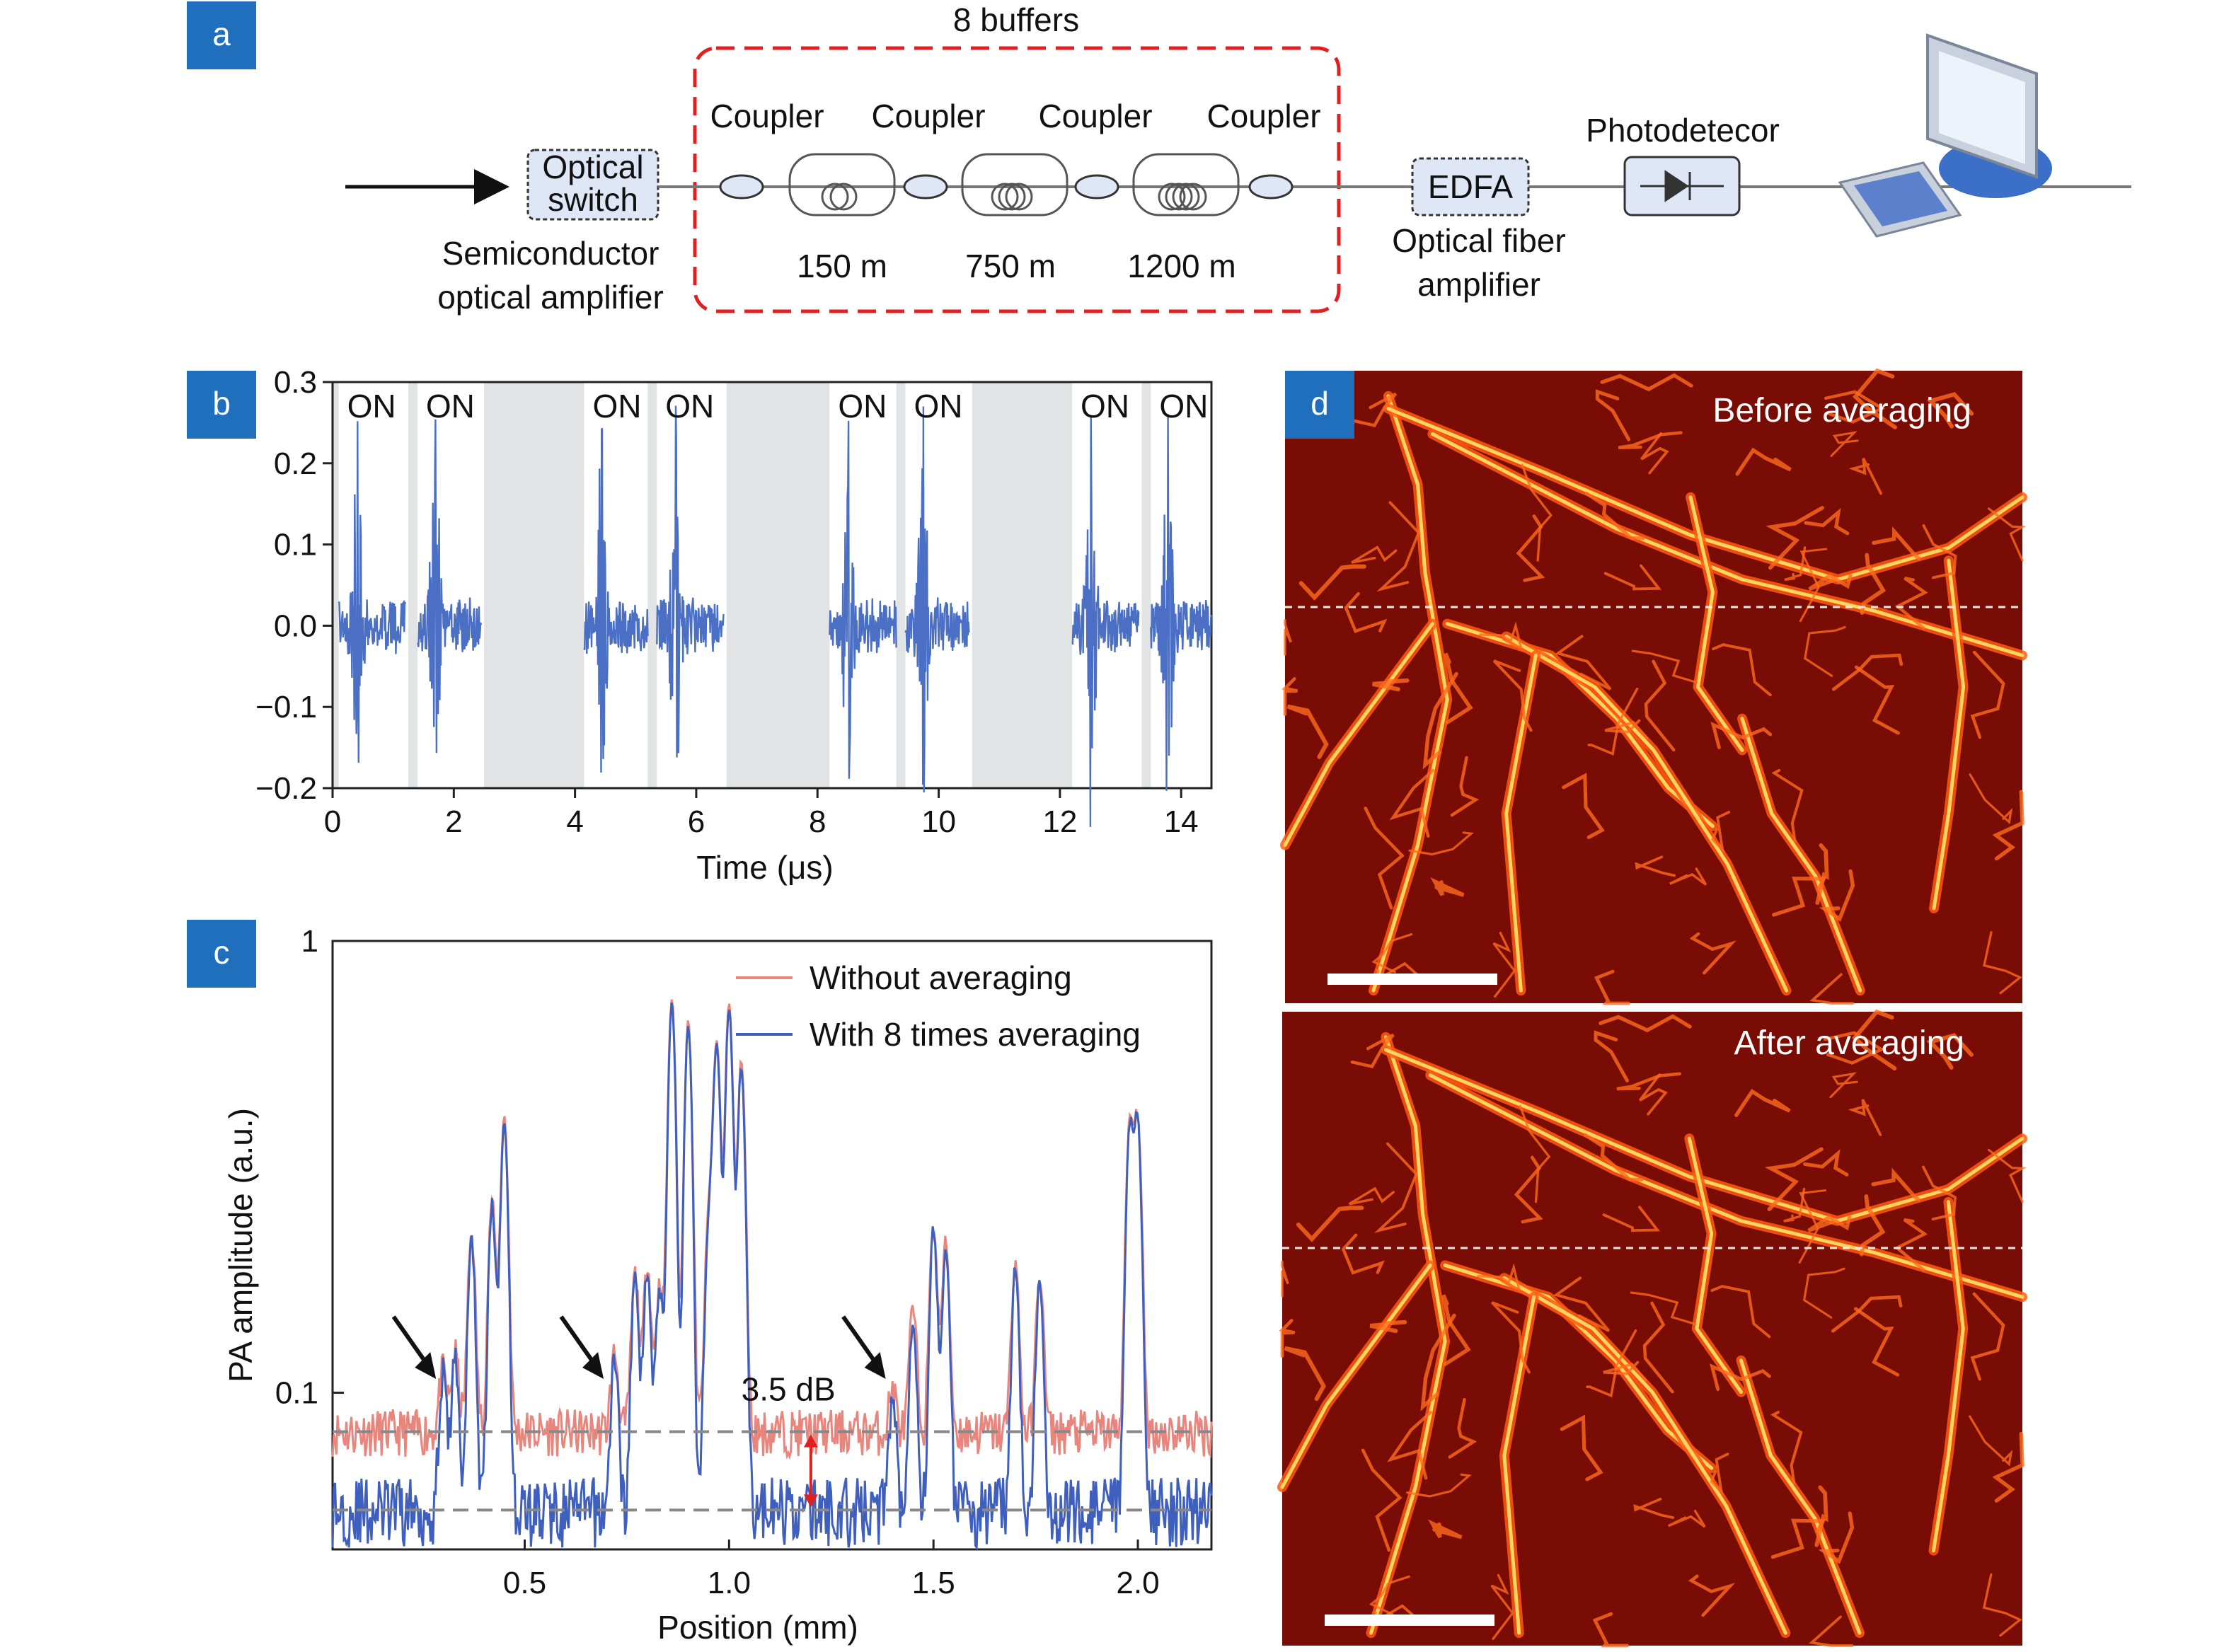  Describe the element at coordinates (1412, 980) in the screenshot. I see `scale-bar-before` at that location.